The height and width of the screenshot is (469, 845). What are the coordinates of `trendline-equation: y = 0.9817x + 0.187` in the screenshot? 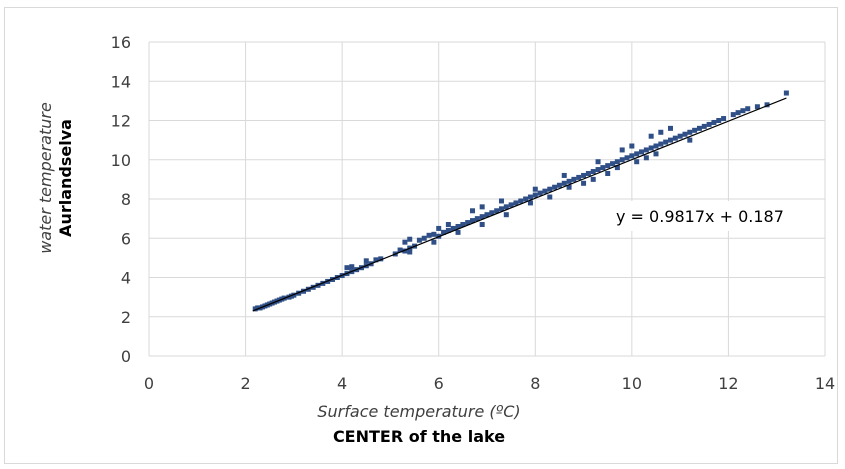 It's located at (700, 216).